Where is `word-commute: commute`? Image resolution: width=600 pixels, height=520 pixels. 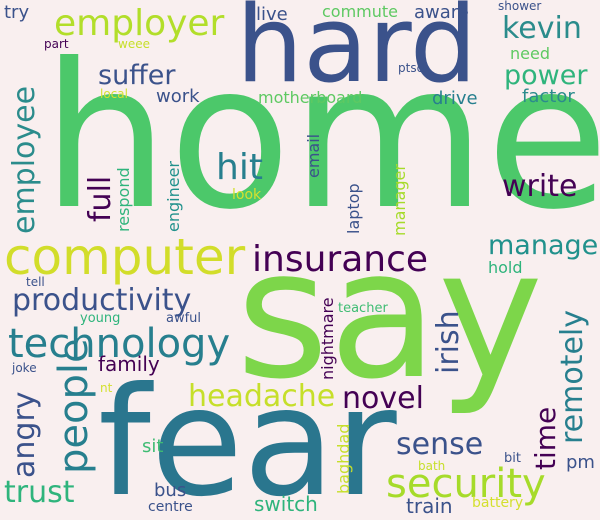
word-commute: commute is located at coordinates (360, 11).